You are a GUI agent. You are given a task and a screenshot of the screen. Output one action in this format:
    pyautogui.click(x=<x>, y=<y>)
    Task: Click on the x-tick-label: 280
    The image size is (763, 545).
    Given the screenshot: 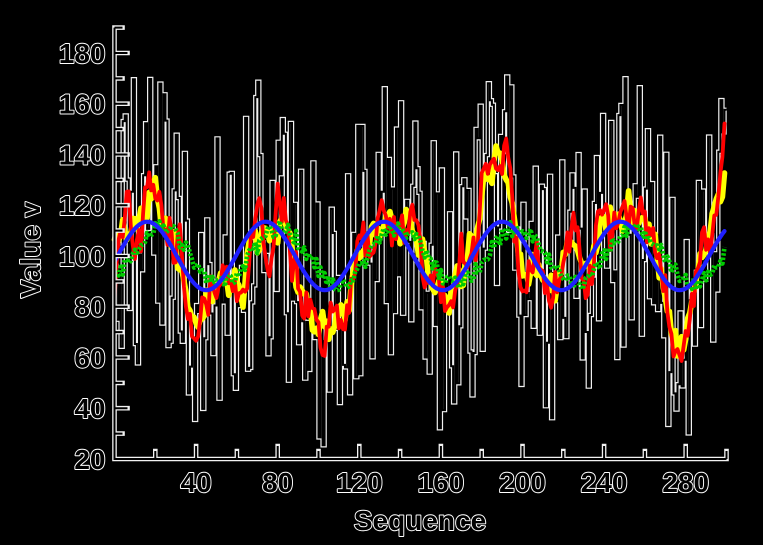 What is the action you would take?
    pyautogui.click(x=685, y=482)
    